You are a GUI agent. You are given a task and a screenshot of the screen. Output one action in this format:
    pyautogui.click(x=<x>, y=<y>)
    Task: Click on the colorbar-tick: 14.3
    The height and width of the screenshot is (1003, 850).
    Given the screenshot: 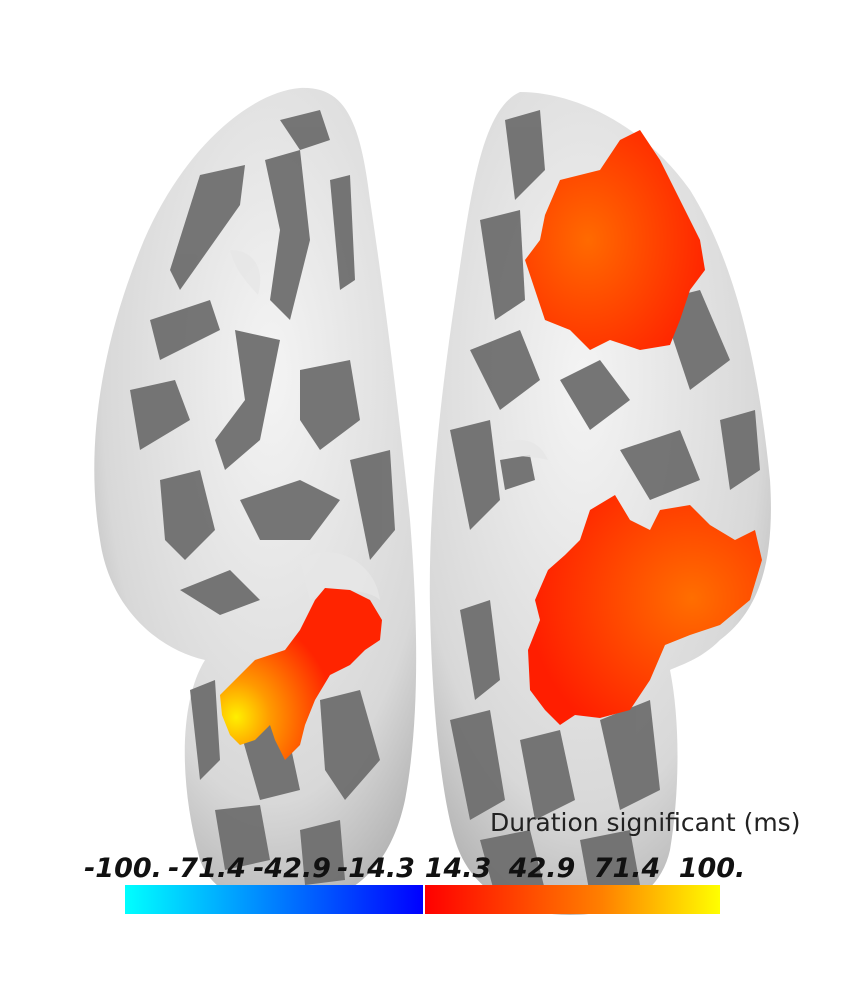 What is the action you would take?
    pyautogui.click(x=458, y=868)
    